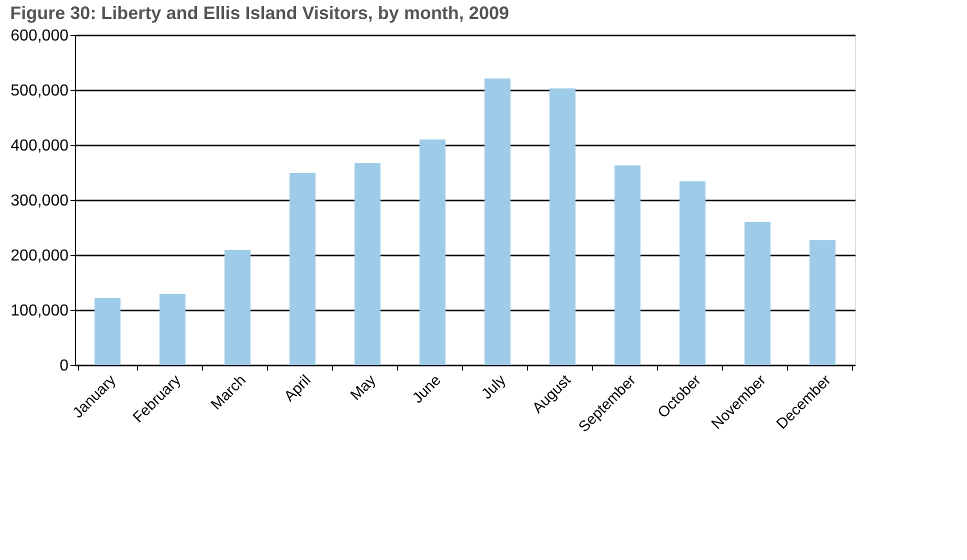  What do you see at coordinates (39, 311) in the screenshot?
I see `y-tick-label: 100,000` at bounding box center [39, 311].